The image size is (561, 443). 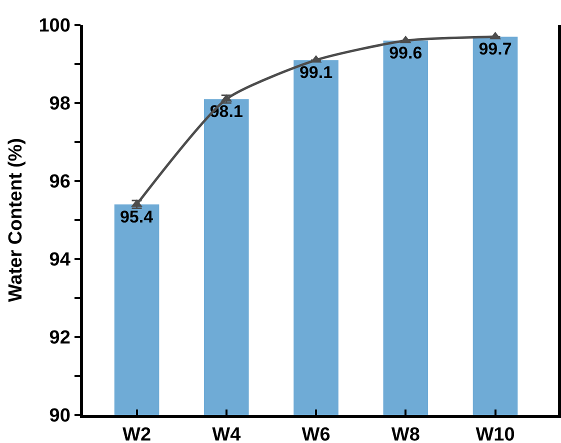 I want to click on y-tick-label: 92, so click(x=59, y=338).